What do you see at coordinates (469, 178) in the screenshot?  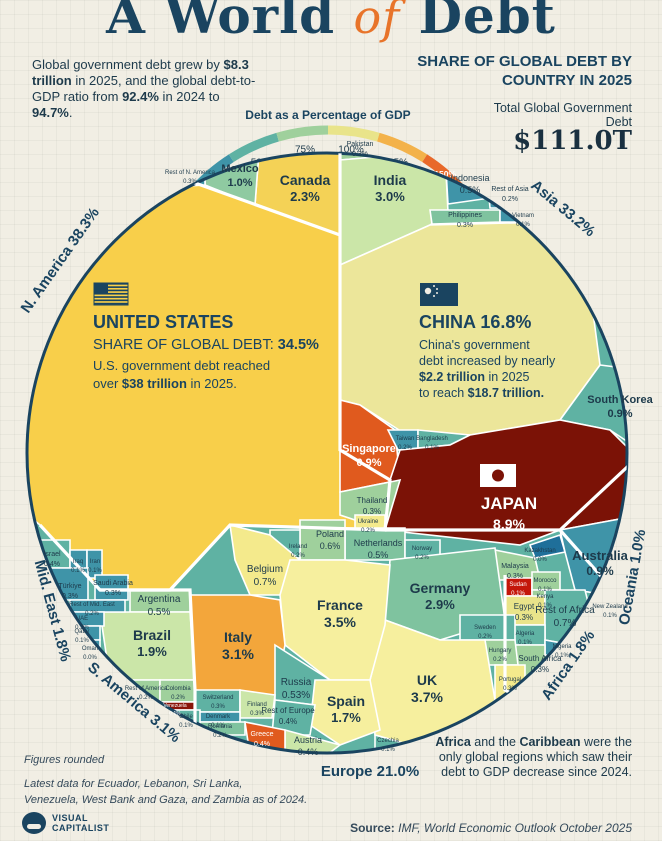 I see `label-indonesia: Indonesia` at bounding box center [469, 178].